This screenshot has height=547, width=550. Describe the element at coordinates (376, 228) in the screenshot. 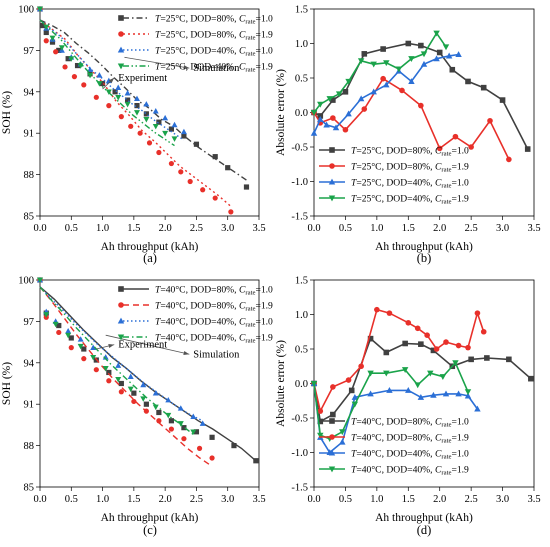

I see `x-tick-label: 1.0` at that location.